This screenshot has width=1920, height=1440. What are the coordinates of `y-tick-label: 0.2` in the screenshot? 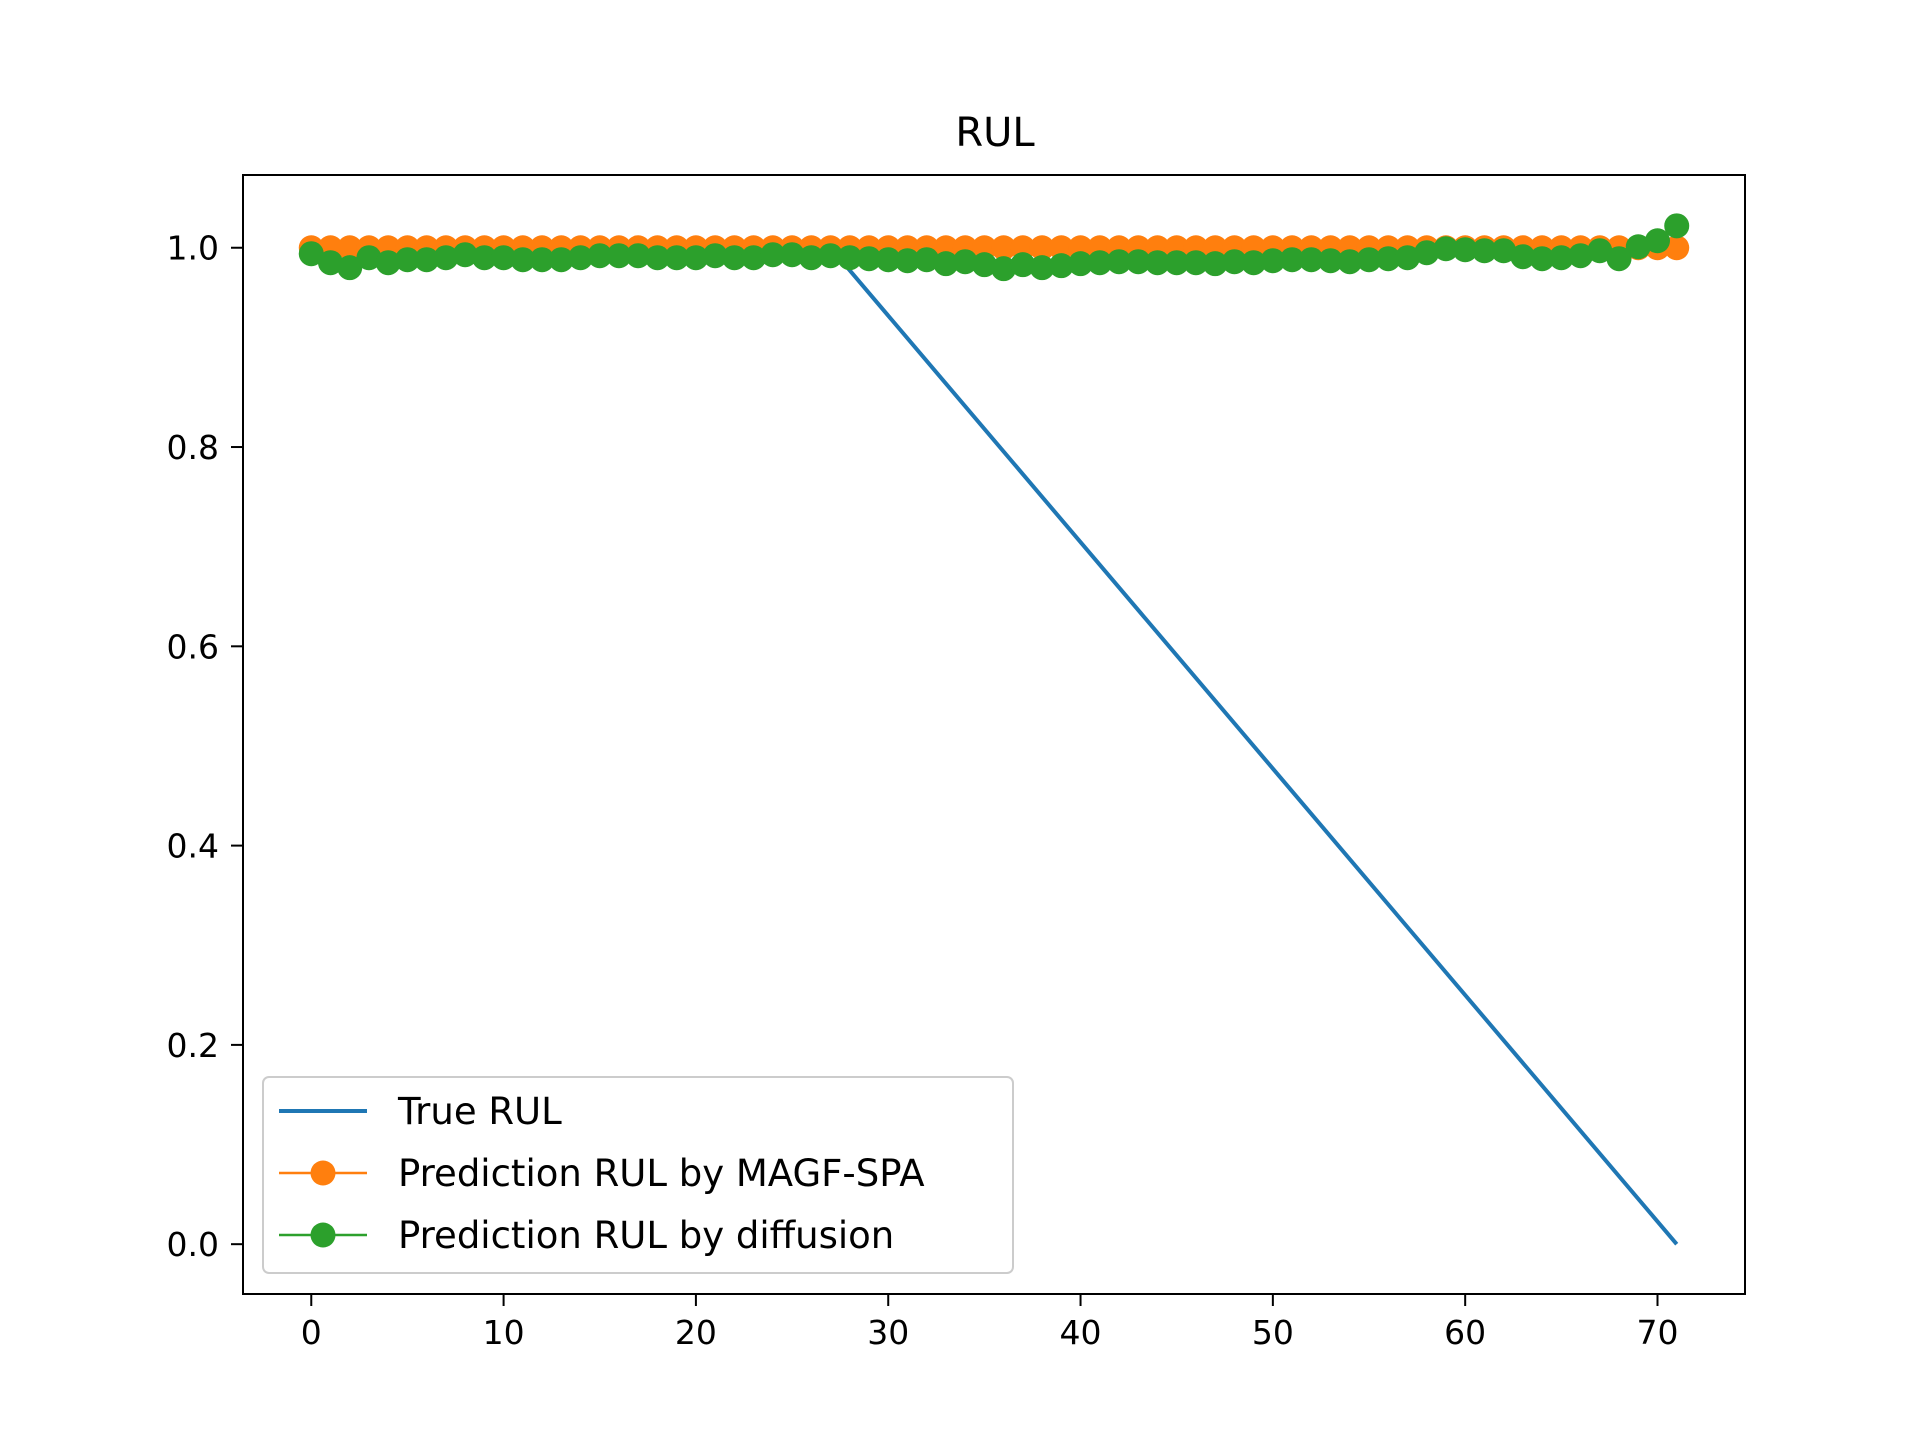 It's located at (193, 1045).